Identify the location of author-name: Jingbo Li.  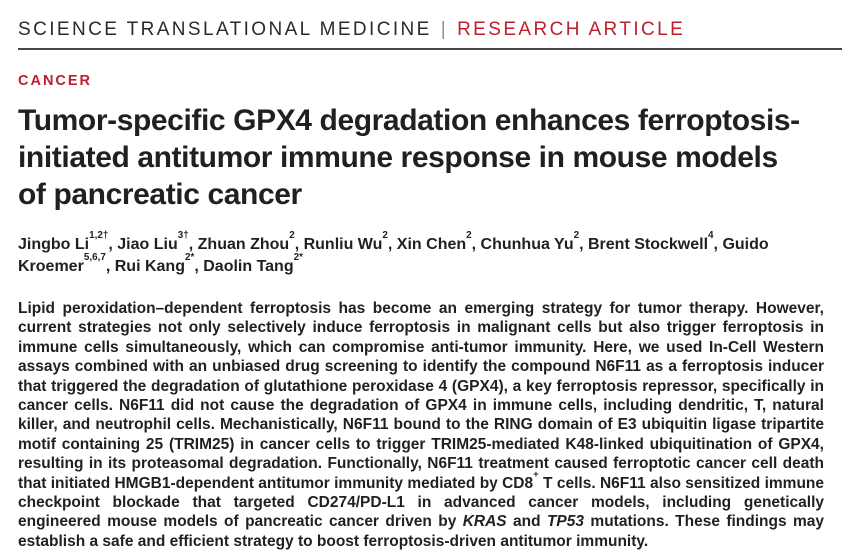
(54, 244).